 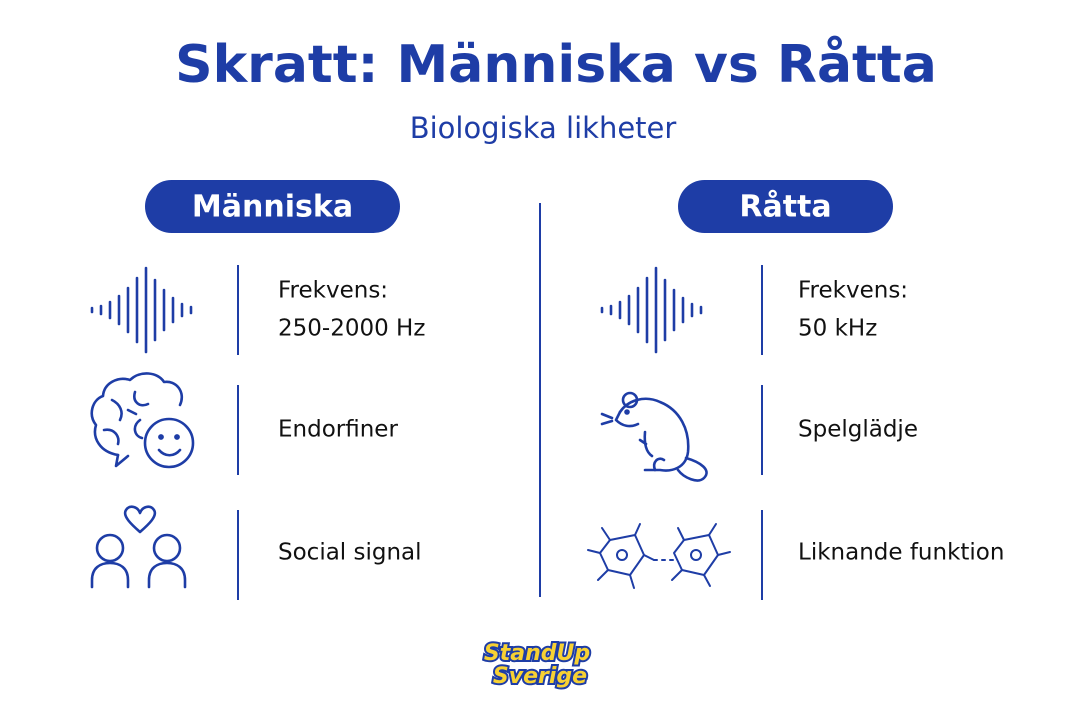 What do you see at coordinates (556, 65) in the screenshot?
I see `title: Skratt: Människa vs Råtta` at bounding box center [556, 65].